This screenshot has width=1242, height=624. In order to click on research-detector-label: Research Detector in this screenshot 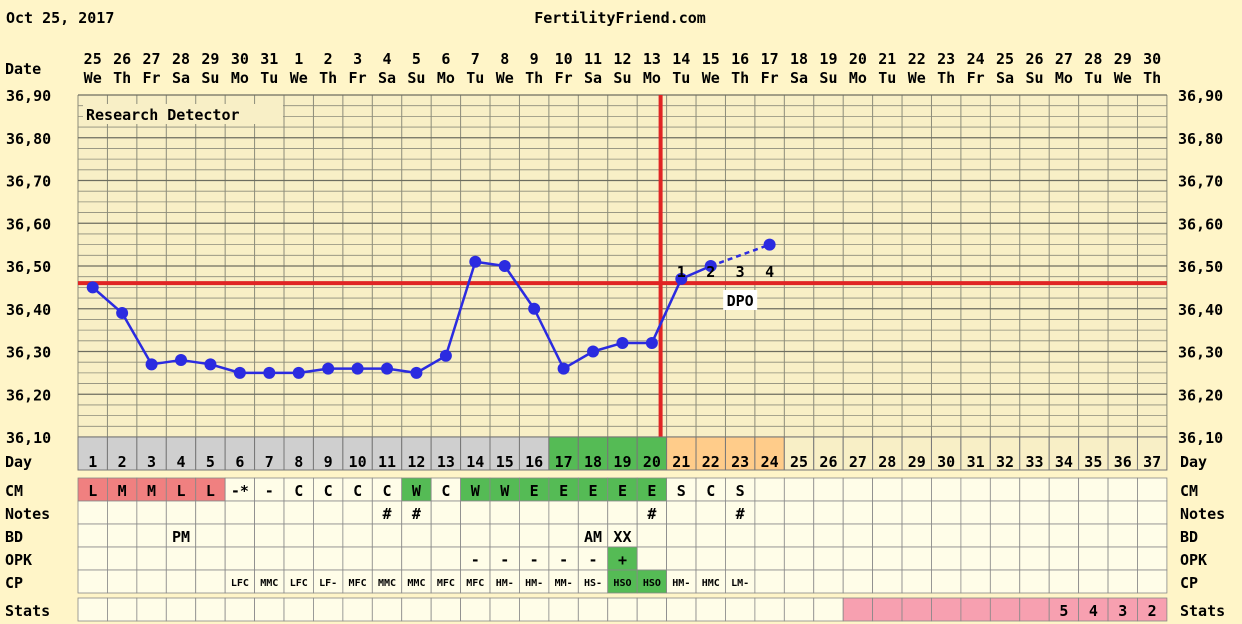, I will do `click(163, 115)`.